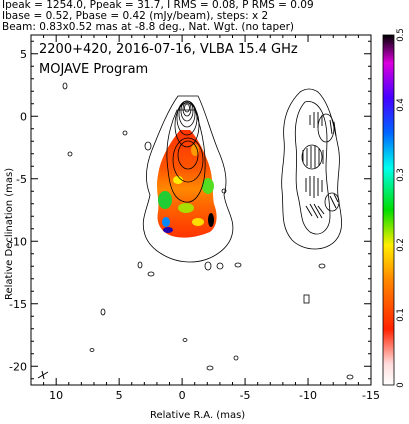  I want to click on colorbar-tick-label: 0.5, so click(401, 35).